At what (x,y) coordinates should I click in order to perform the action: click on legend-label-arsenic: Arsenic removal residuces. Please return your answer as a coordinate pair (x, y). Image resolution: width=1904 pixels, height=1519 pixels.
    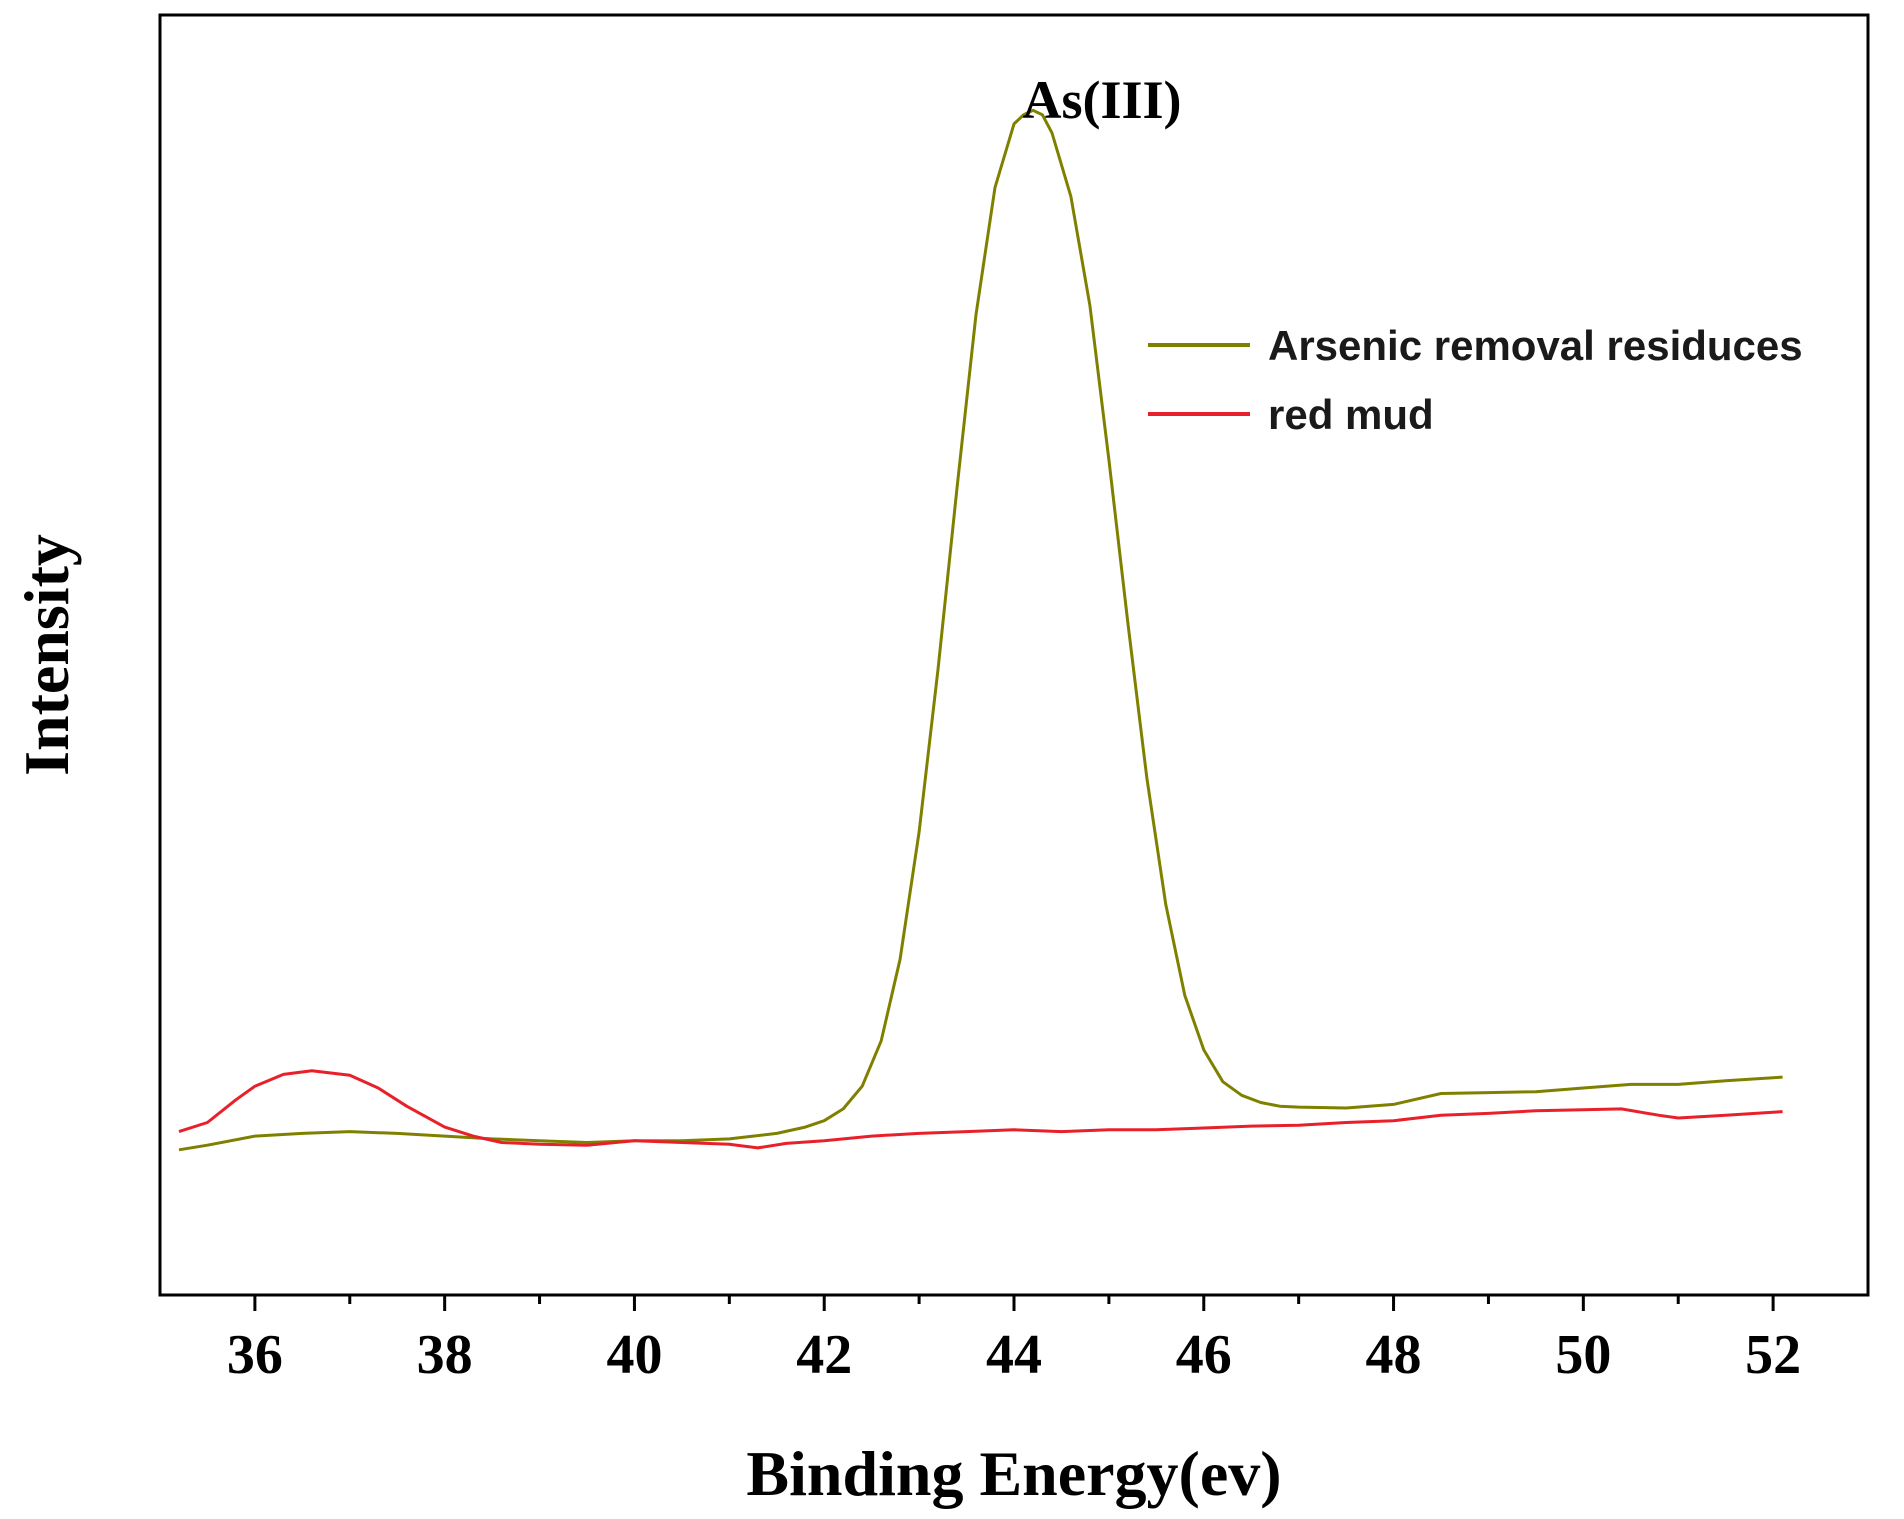
    Looking at the image, I should click on (1535, 345).